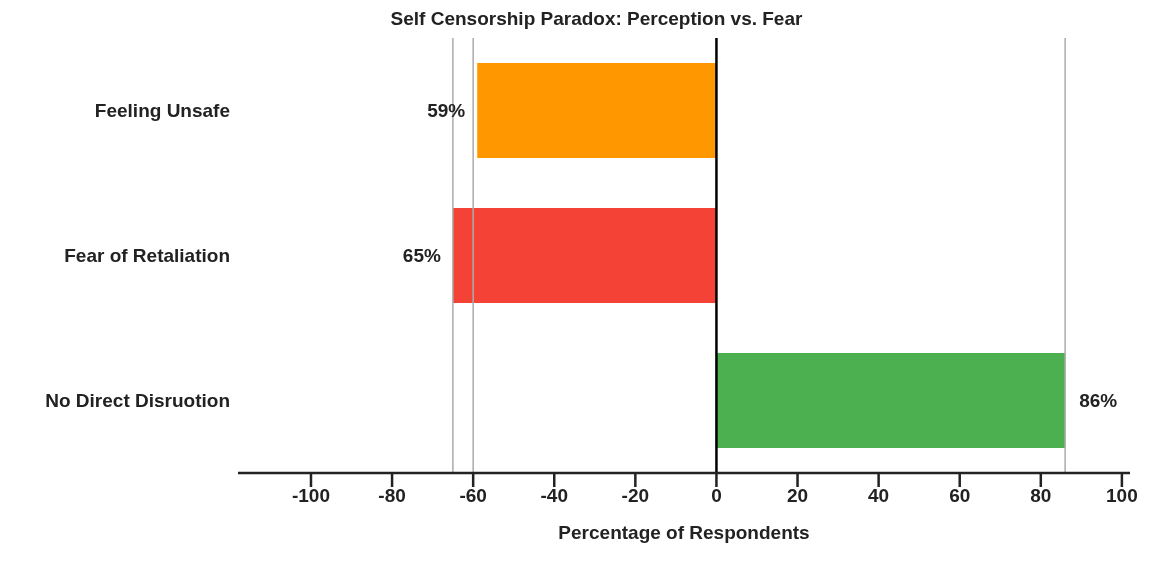  I want to click on x-tick-label: -100, so click(310, 496).